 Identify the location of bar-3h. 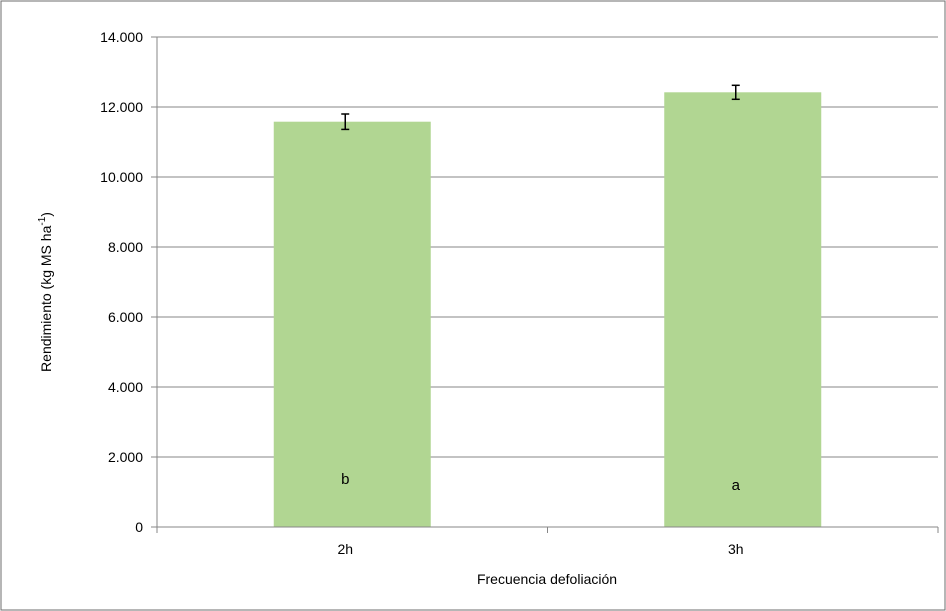
(743, 310).